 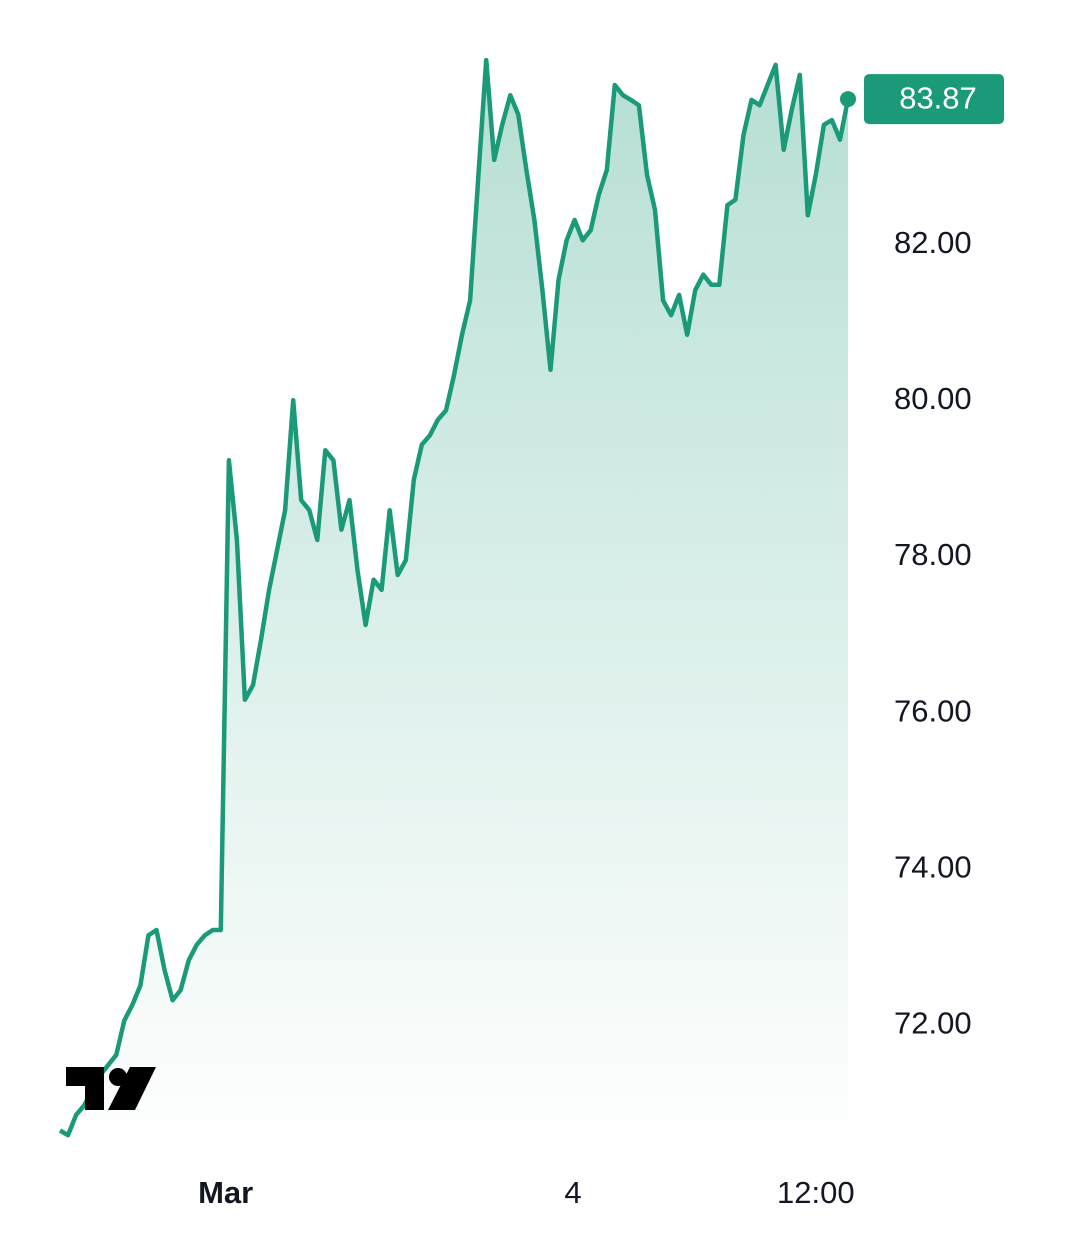 I want to click on logo, so click(x=111, y=1088).